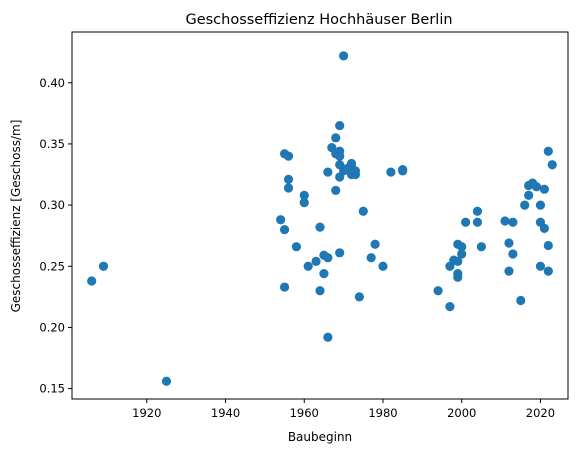 This screenshot has width=576, height=455. What do you see at coordinates (16, 216) in the screenshot?
I see `y-axis-label: Geschosseffizienz [Geschoss/m]` at bounding box center [16, 216].